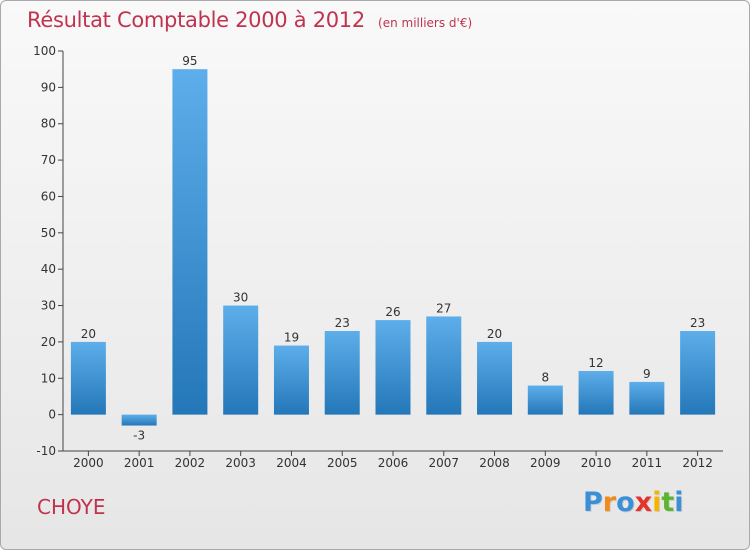  What do you see at coordinates (625, 502) in the screenshot?
I see `logo-letter: o` at bounding box center [625, 502].